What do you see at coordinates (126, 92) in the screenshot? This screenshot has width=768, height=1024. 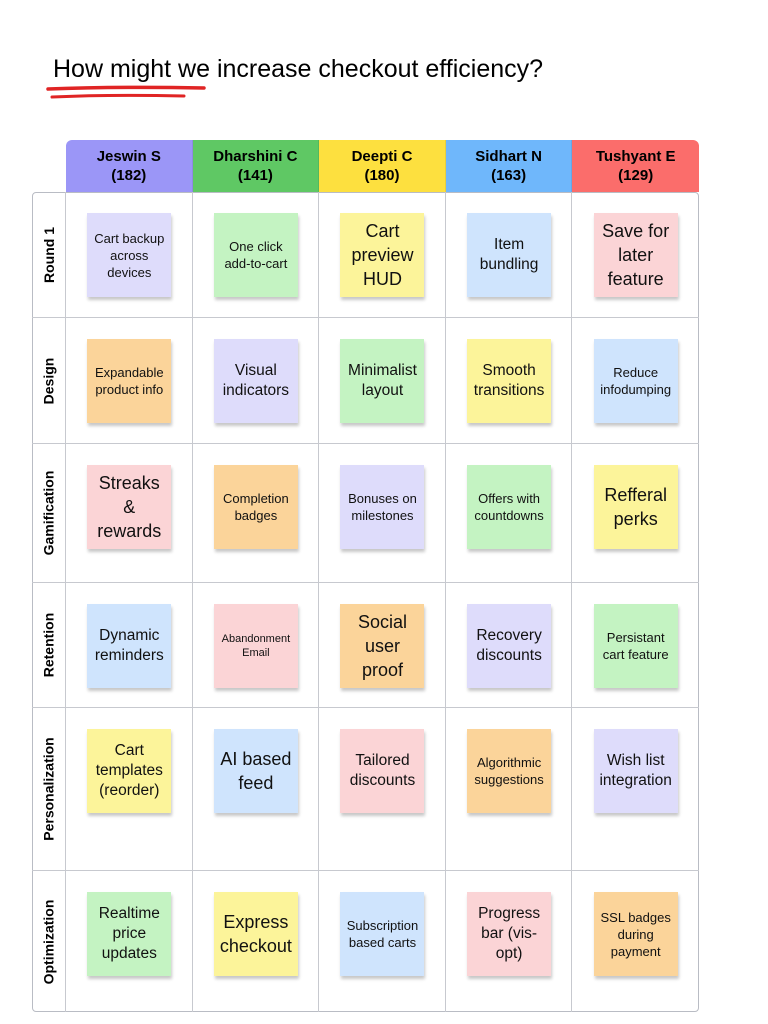 I see `title-underline` at bounding box center [126, 92].